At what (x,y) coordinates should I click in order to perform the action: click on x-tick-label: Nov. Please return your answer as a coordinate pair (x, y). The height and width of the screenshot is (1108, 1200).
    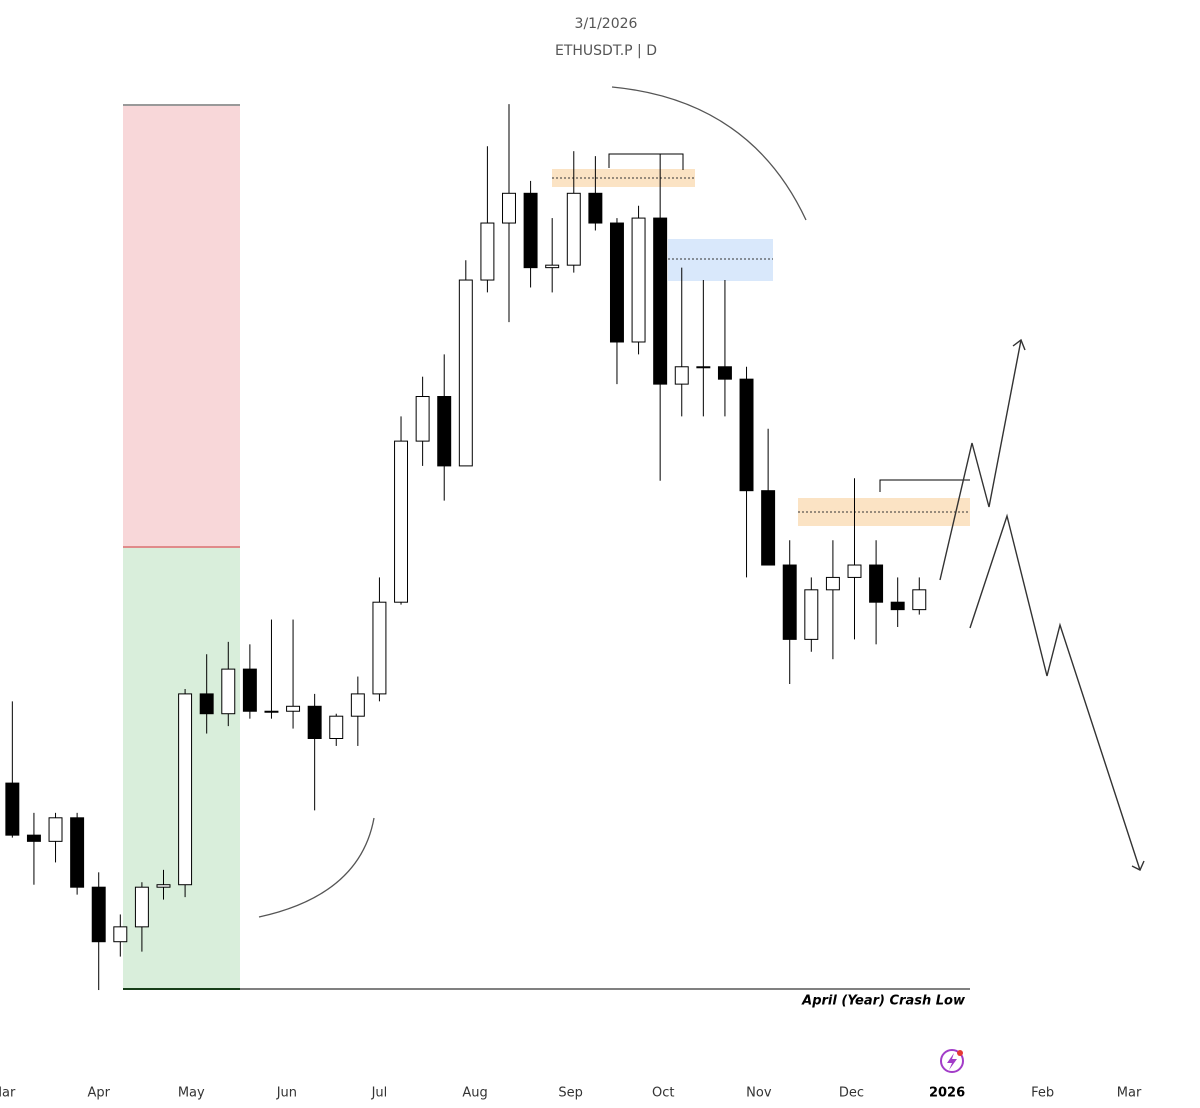
    Looking at the image, I should click on (759, 1093).